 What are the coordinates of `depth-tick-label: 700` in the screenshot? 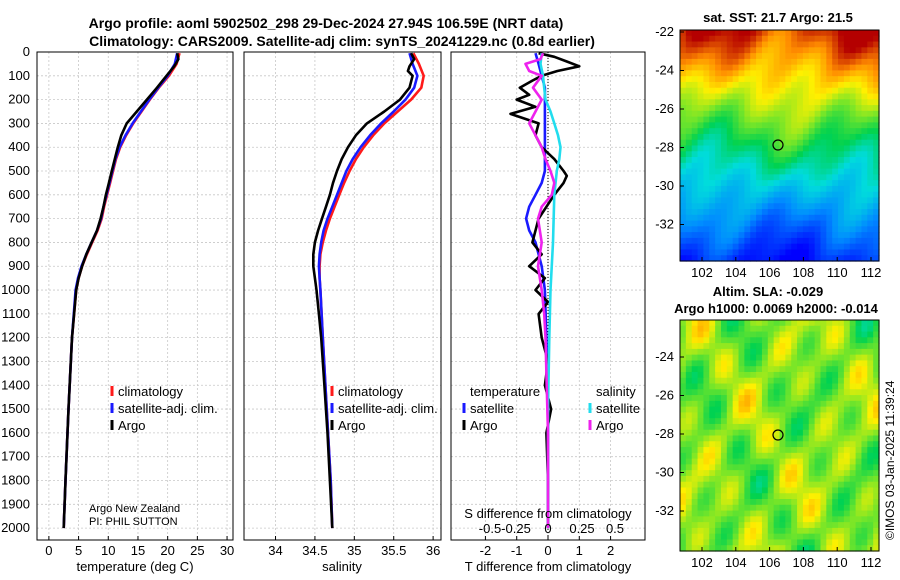 It's located at (19, 218).